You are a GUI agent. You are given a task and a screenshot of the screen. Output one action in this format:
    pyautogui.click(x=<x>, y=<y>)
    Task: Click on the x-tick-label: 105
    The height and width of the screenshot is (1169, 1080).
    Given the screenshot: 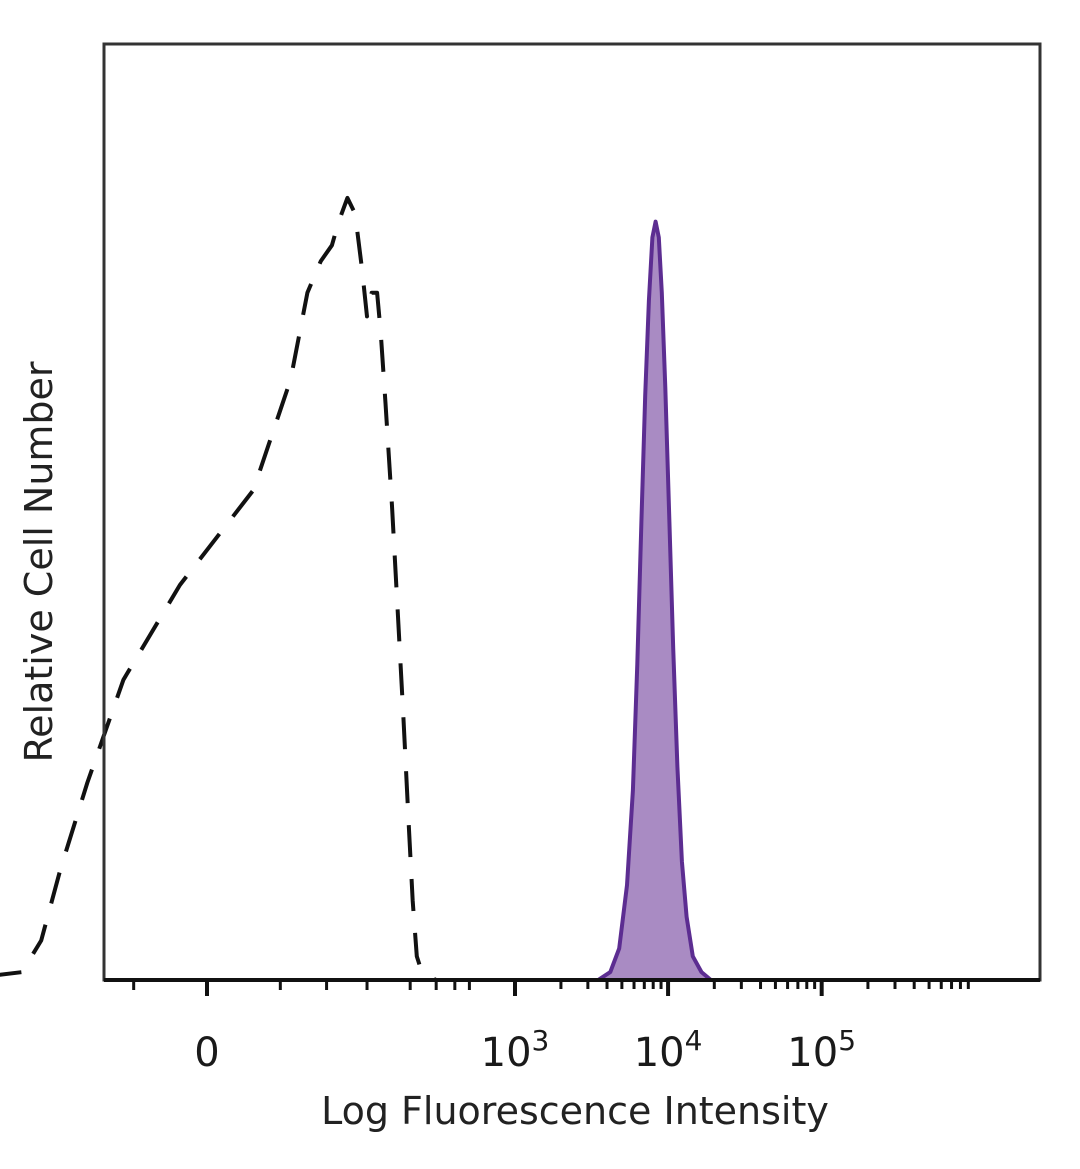 What is the action you would take?
    pyautogui.click(x=821, y=1050)
    